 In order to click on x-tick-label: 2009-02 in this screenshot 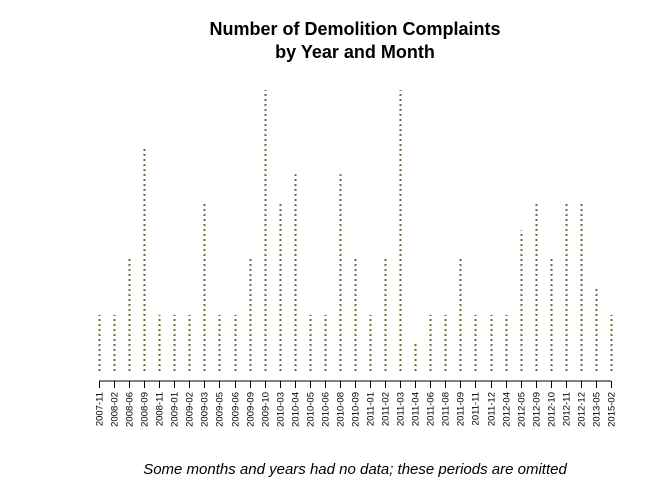, I will do `click(190, 409)`.